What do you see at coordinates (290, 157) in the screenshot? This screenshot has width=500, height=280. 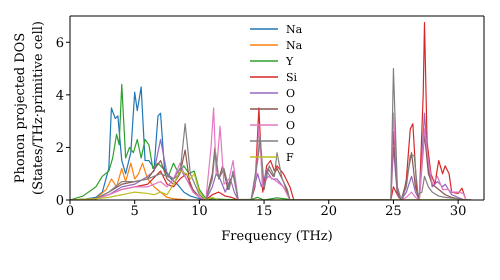 I see `legend-label: F` at bounding box center [290, 157].